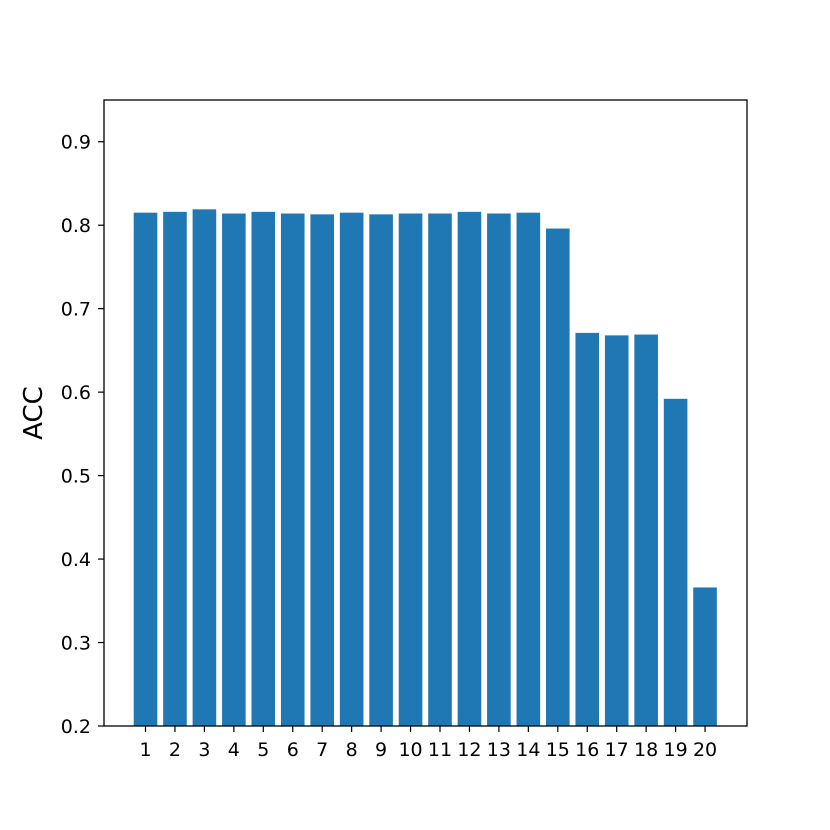 This screenshot has width=830, height=830. Describe the element at coordinates (440, 750) in the screenshot. I see `x-tick-label-11: 11` at that location.